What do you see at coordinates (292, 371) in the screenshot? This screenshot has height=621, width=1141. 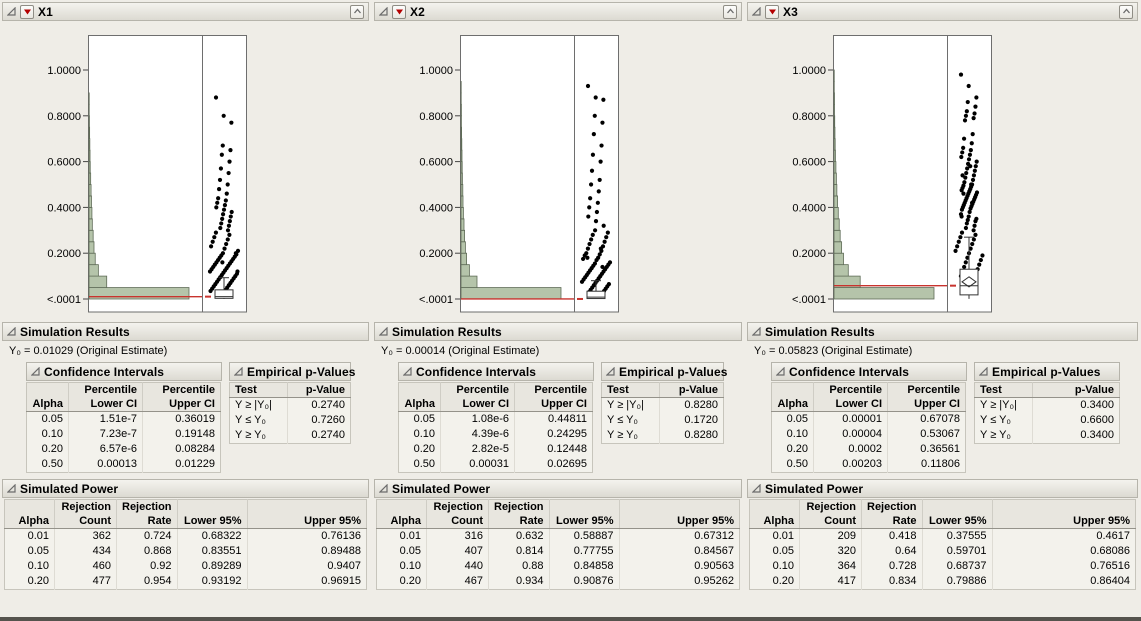 I see `empirical-p-values-header-bar: Empirical p-Values` at bounding box center [292, 371].